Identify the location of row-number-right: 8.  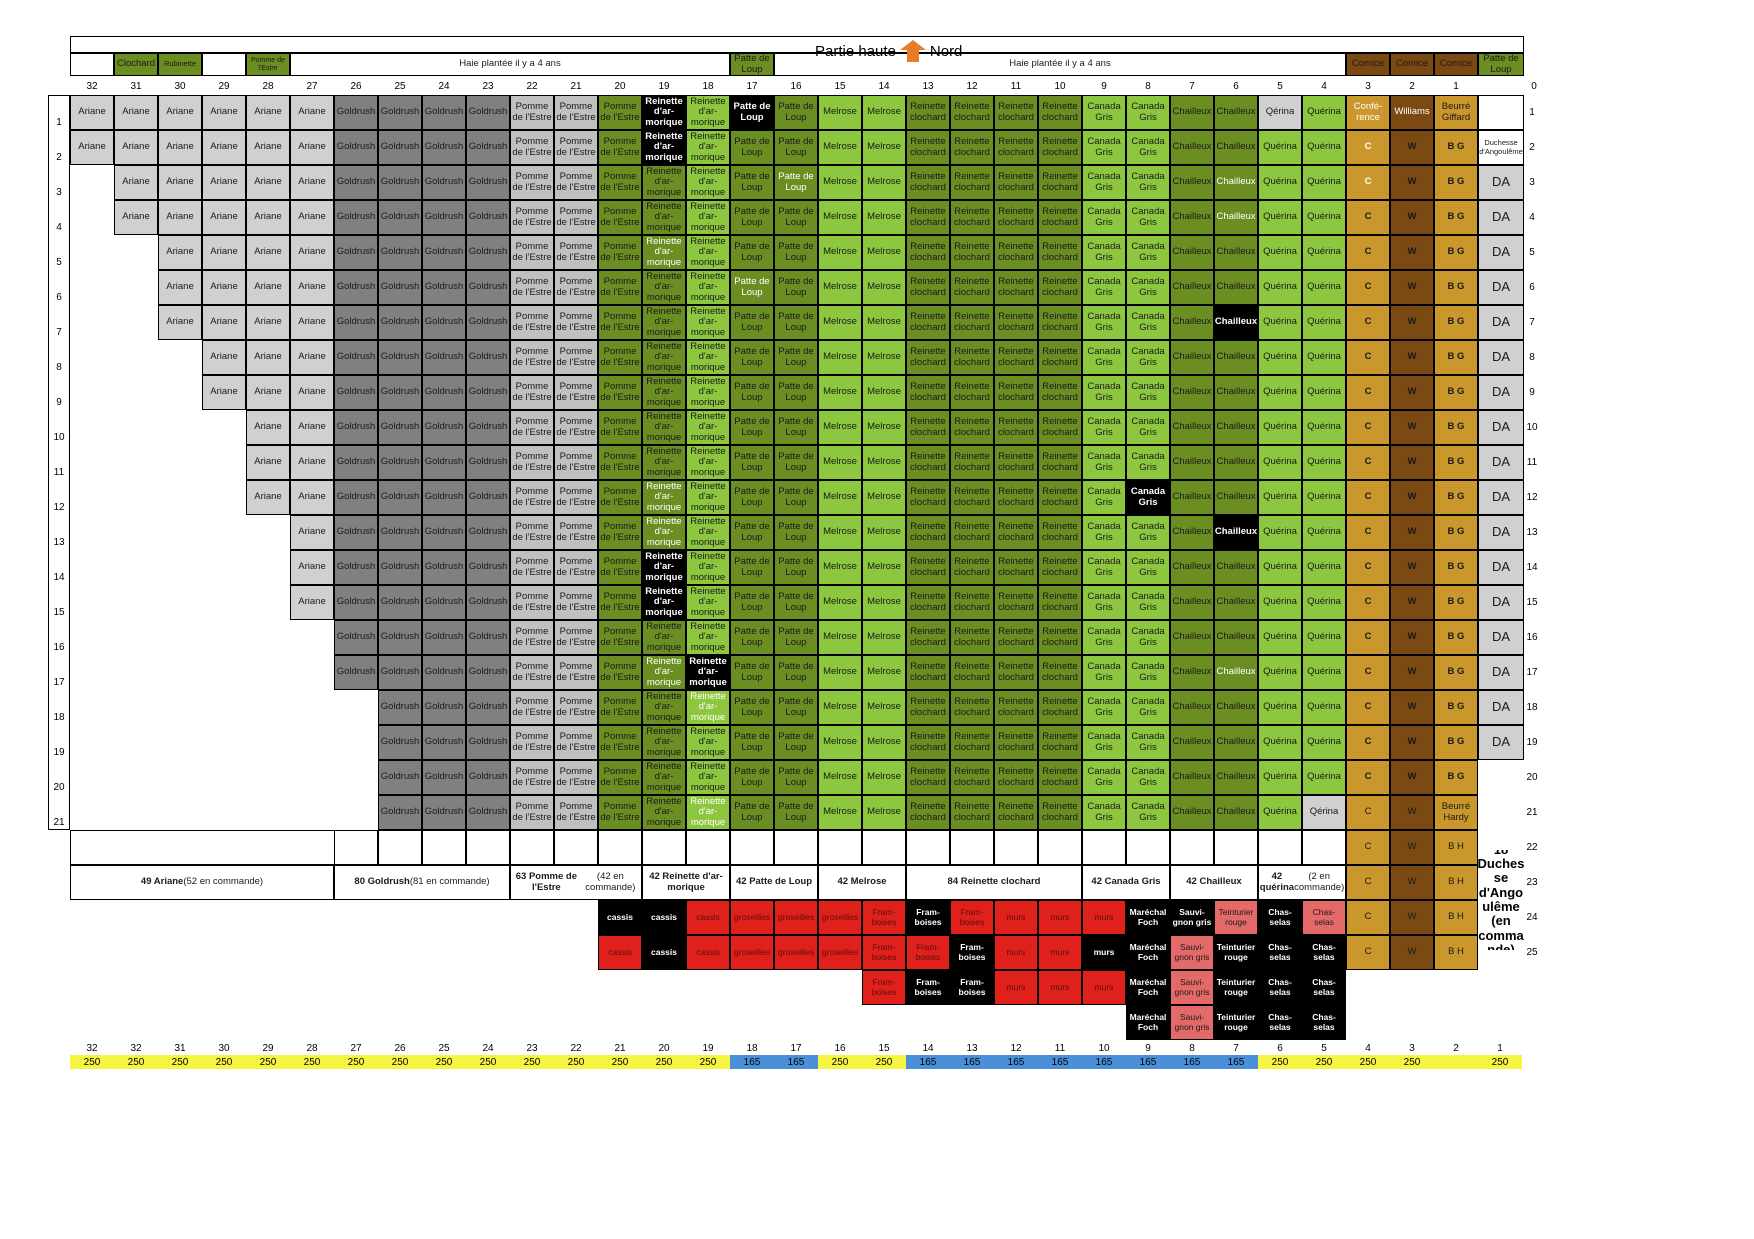
(1532, 357).